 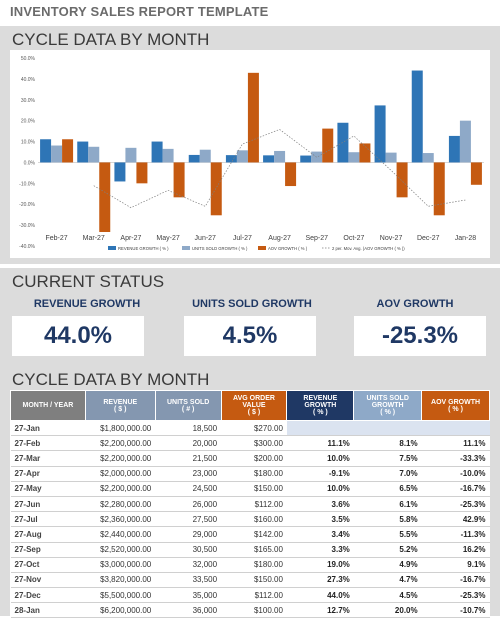 I want to click on cell-units-sold: 27,500, so click(x=188, y=519).